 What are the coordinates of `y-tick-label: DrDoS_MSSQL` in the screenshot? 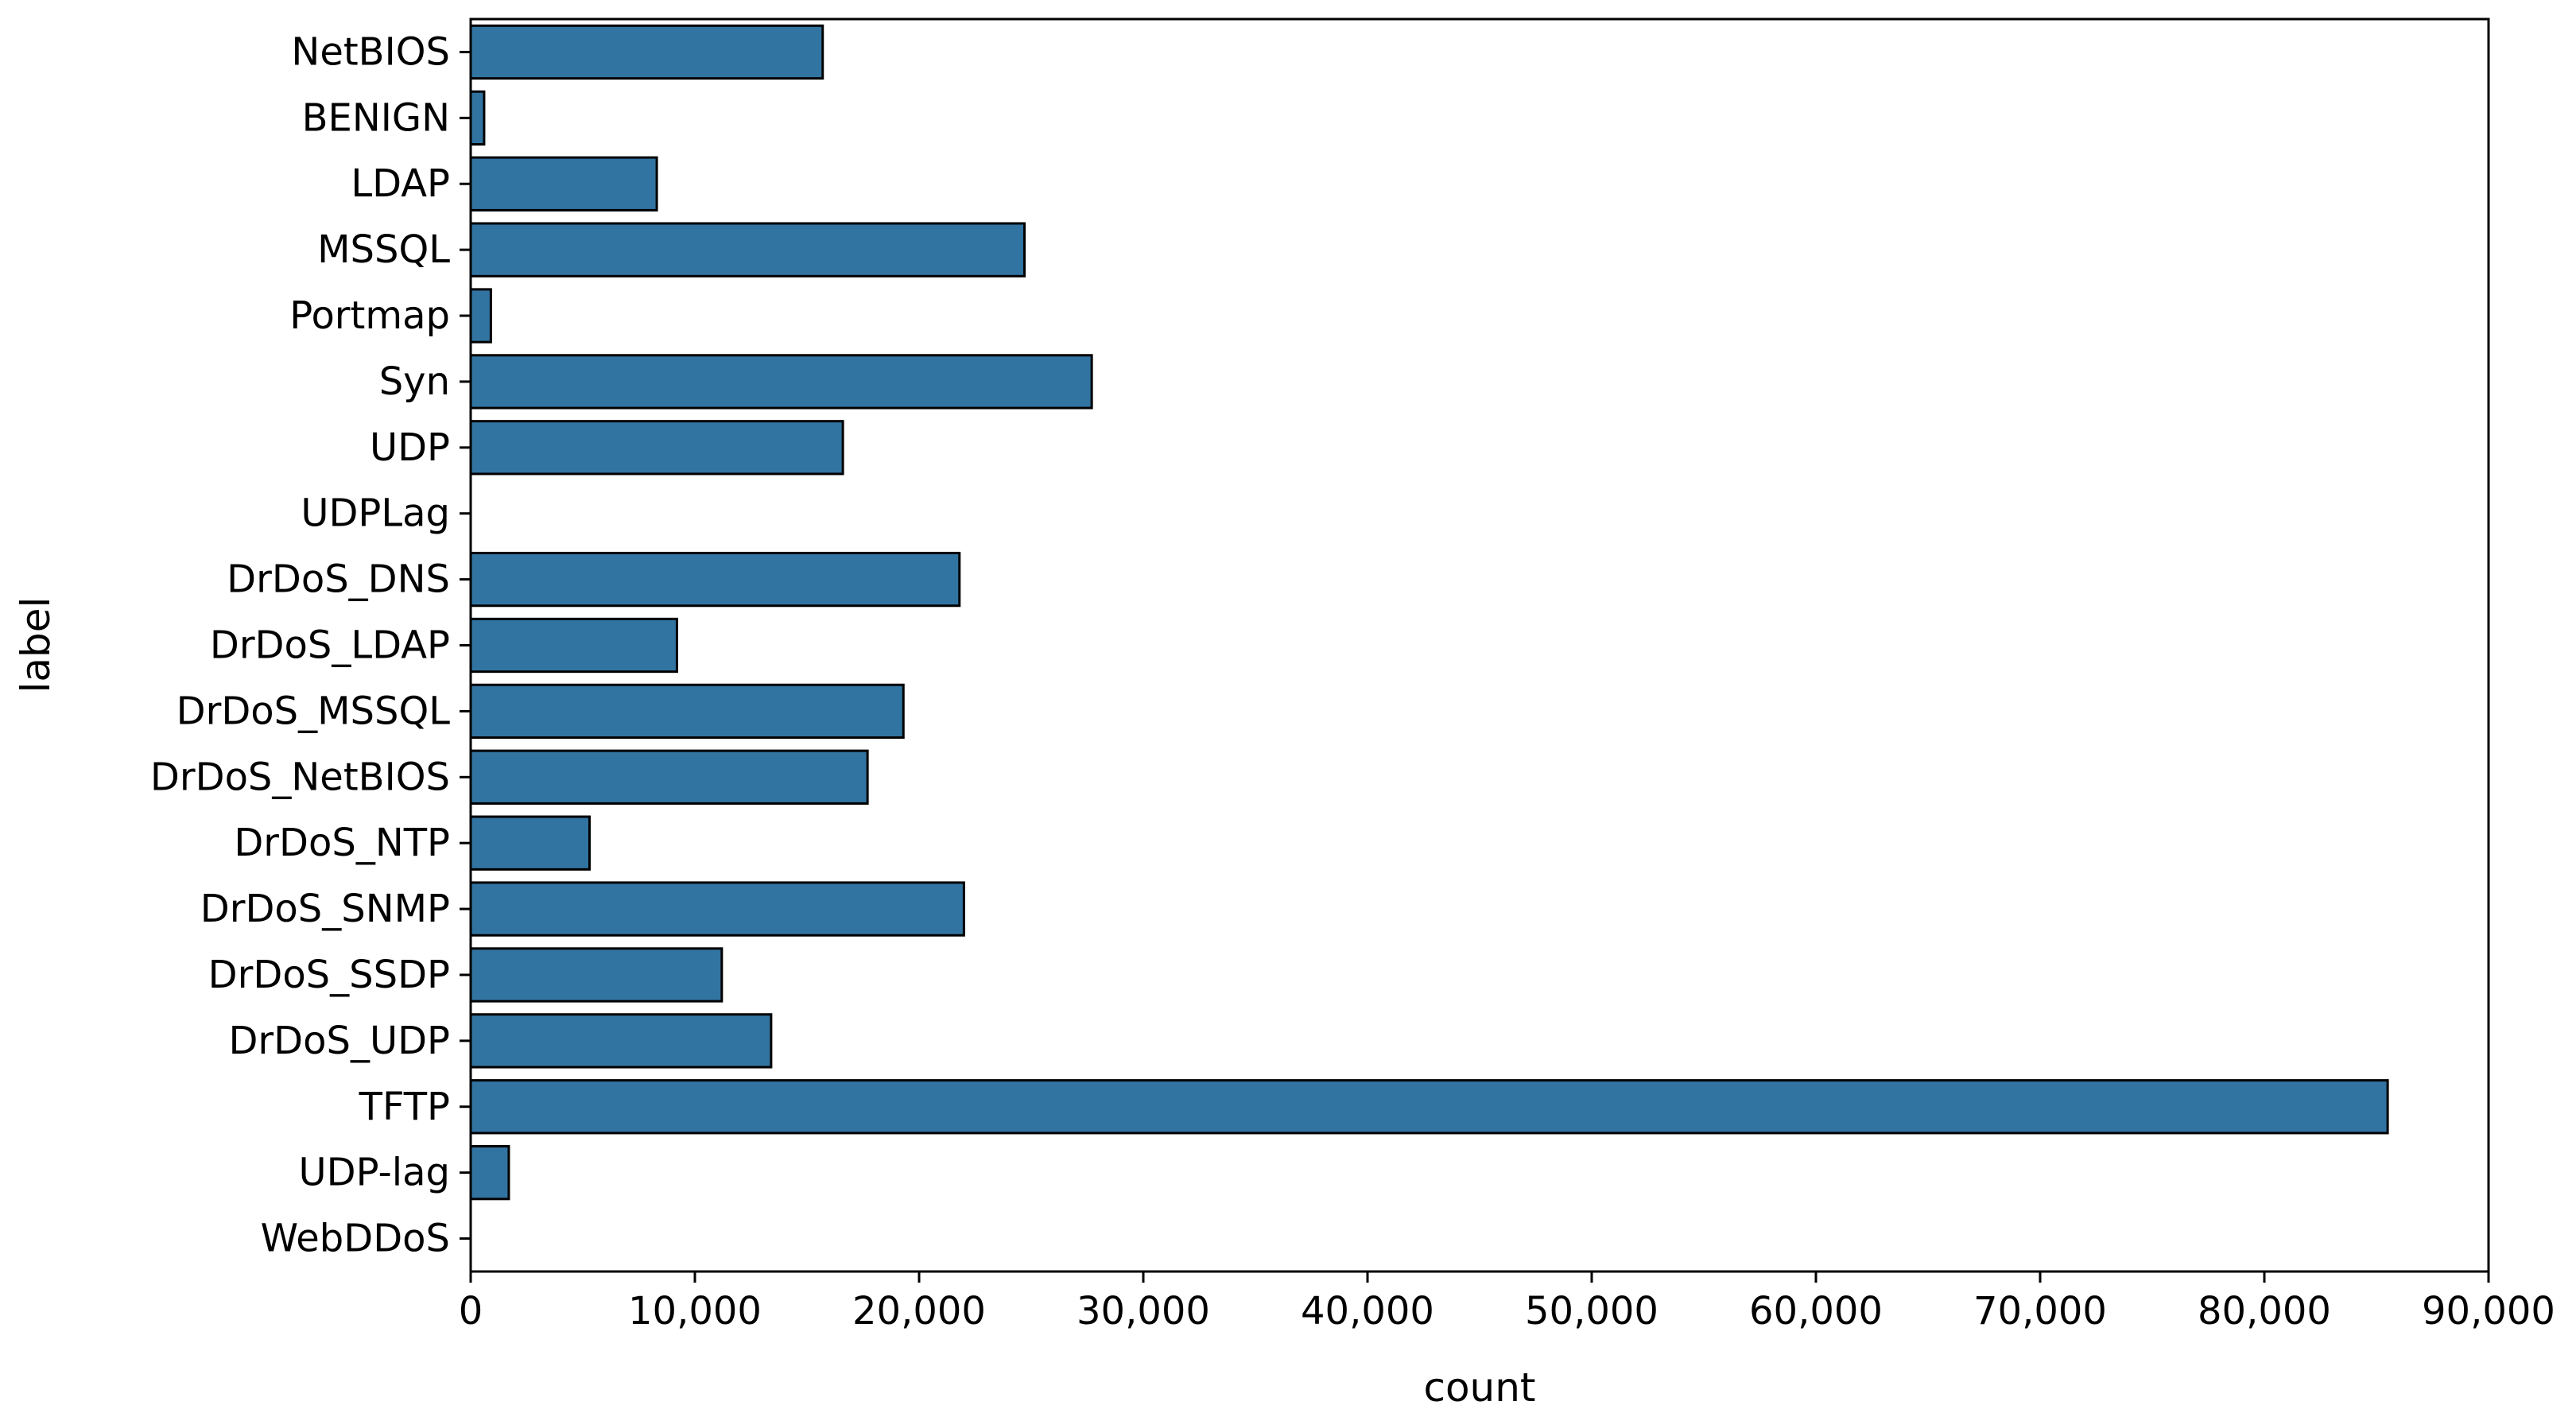 It's located at (314, 711).